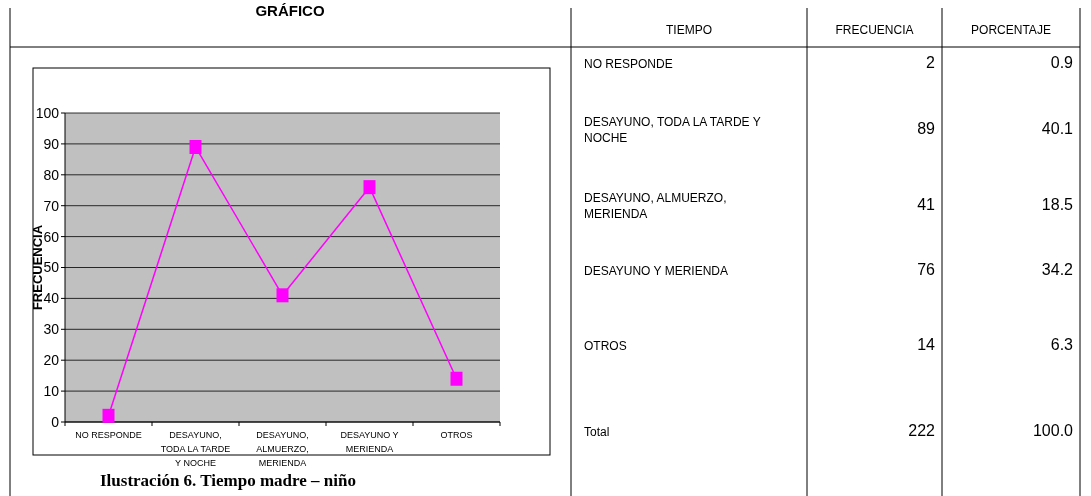 The width and height of the screenshot is (1091, 496). Describe the element at coordinates (1057, 128) in the screenshot. I see `data-label: 40.1` at that location.